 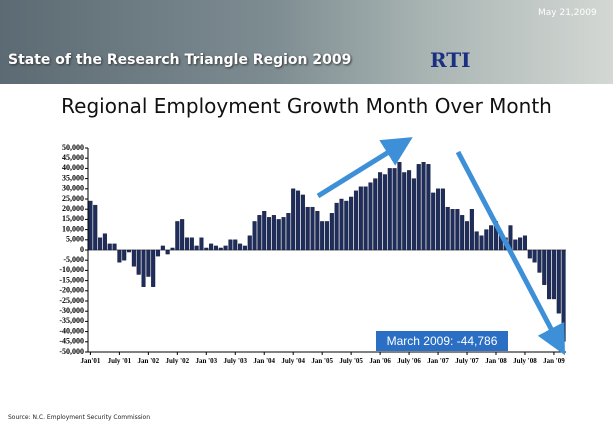 I want to click on x-tick-label: Jan '05, so click(x=322, y=361).